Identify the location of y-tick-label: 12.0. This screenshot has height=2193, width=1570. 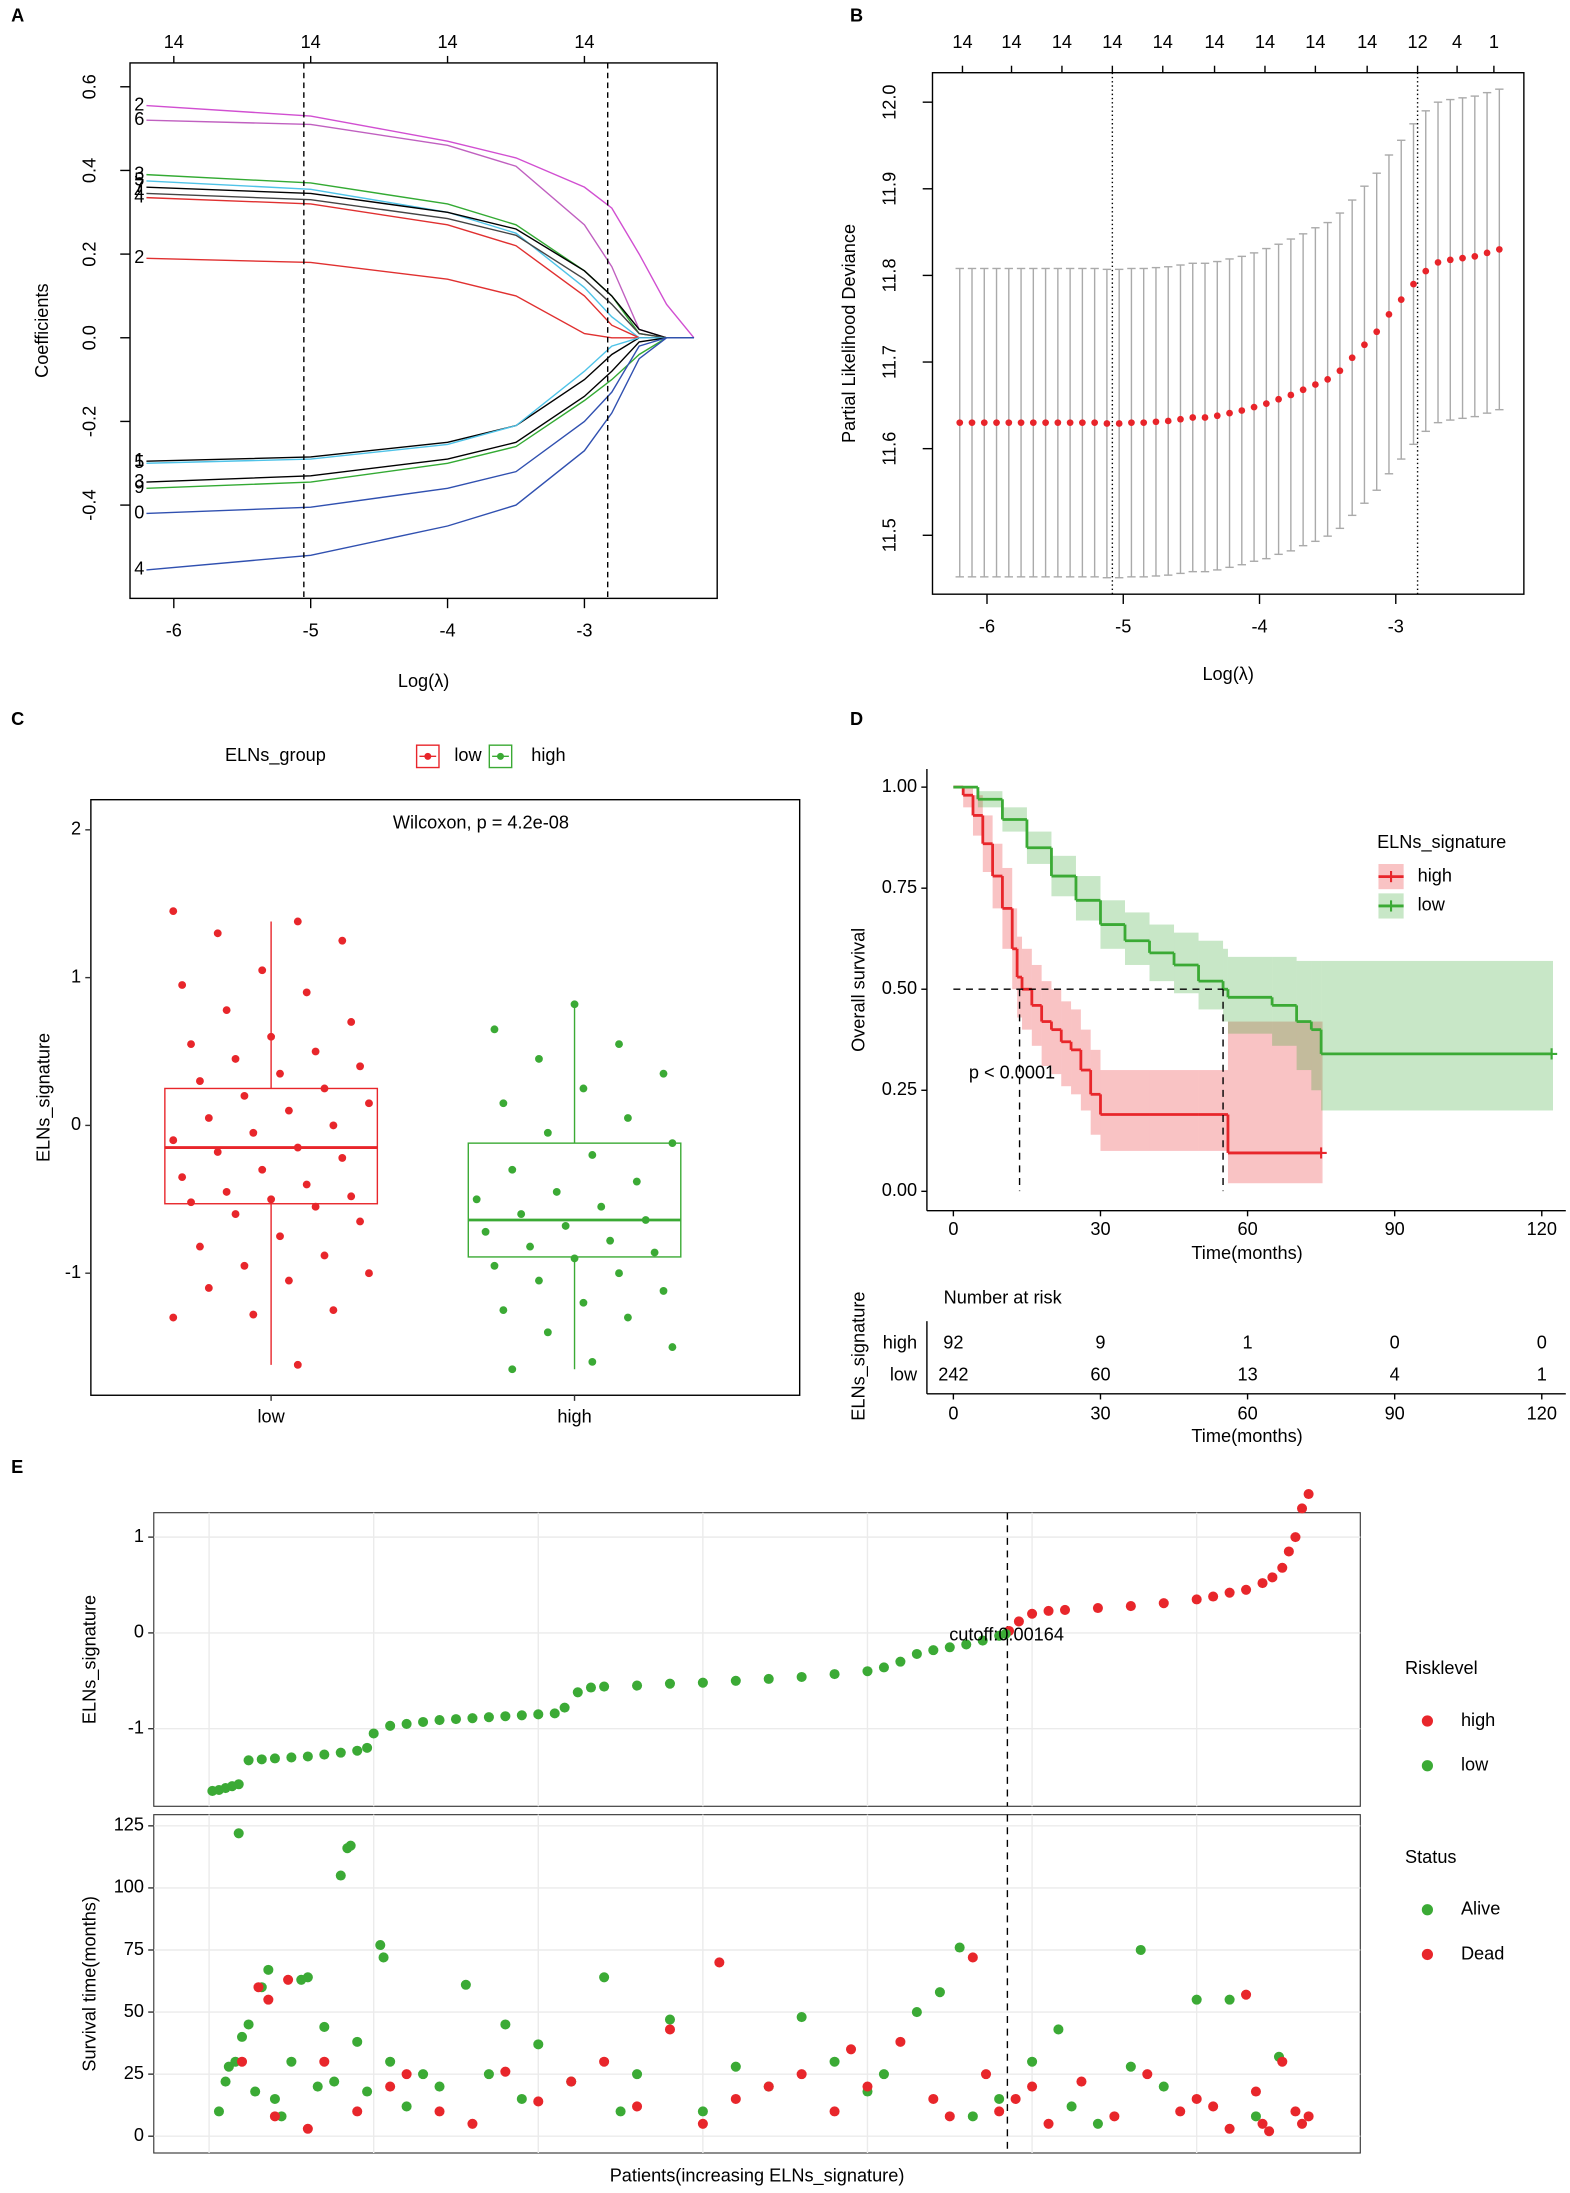
(889, 101).